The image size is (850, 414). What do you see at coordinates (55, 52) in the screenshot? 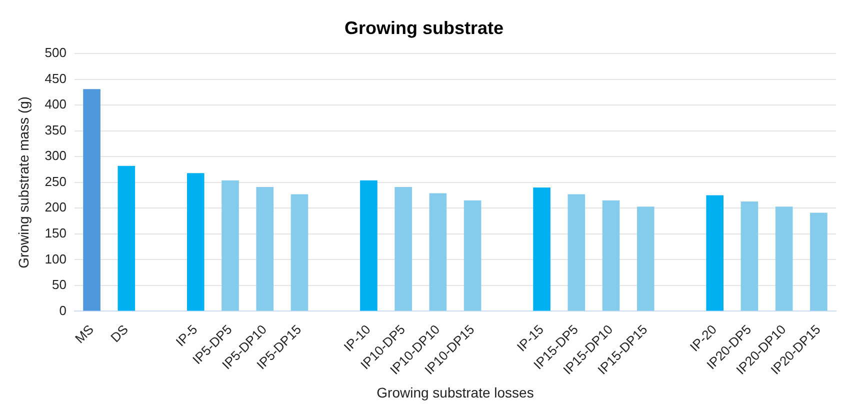
I see `y-tick-label: 500` at bounding box center [55, 52].